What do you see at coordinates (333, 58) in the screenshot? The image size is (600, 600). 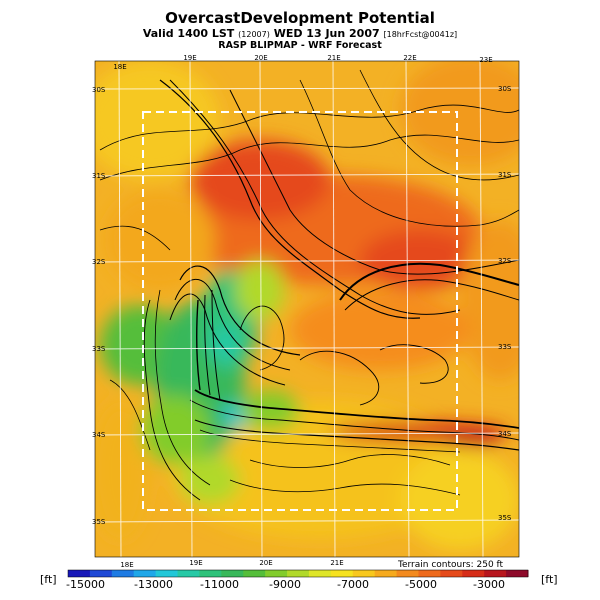 I see `lon-label-top: 21E` at bounding box center [333, 58].